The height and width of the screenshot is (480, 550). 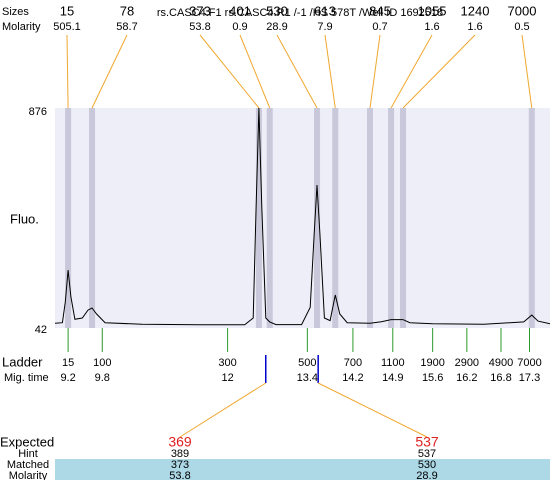 I want to click on table-value: 530, so click(x=427, y=465).